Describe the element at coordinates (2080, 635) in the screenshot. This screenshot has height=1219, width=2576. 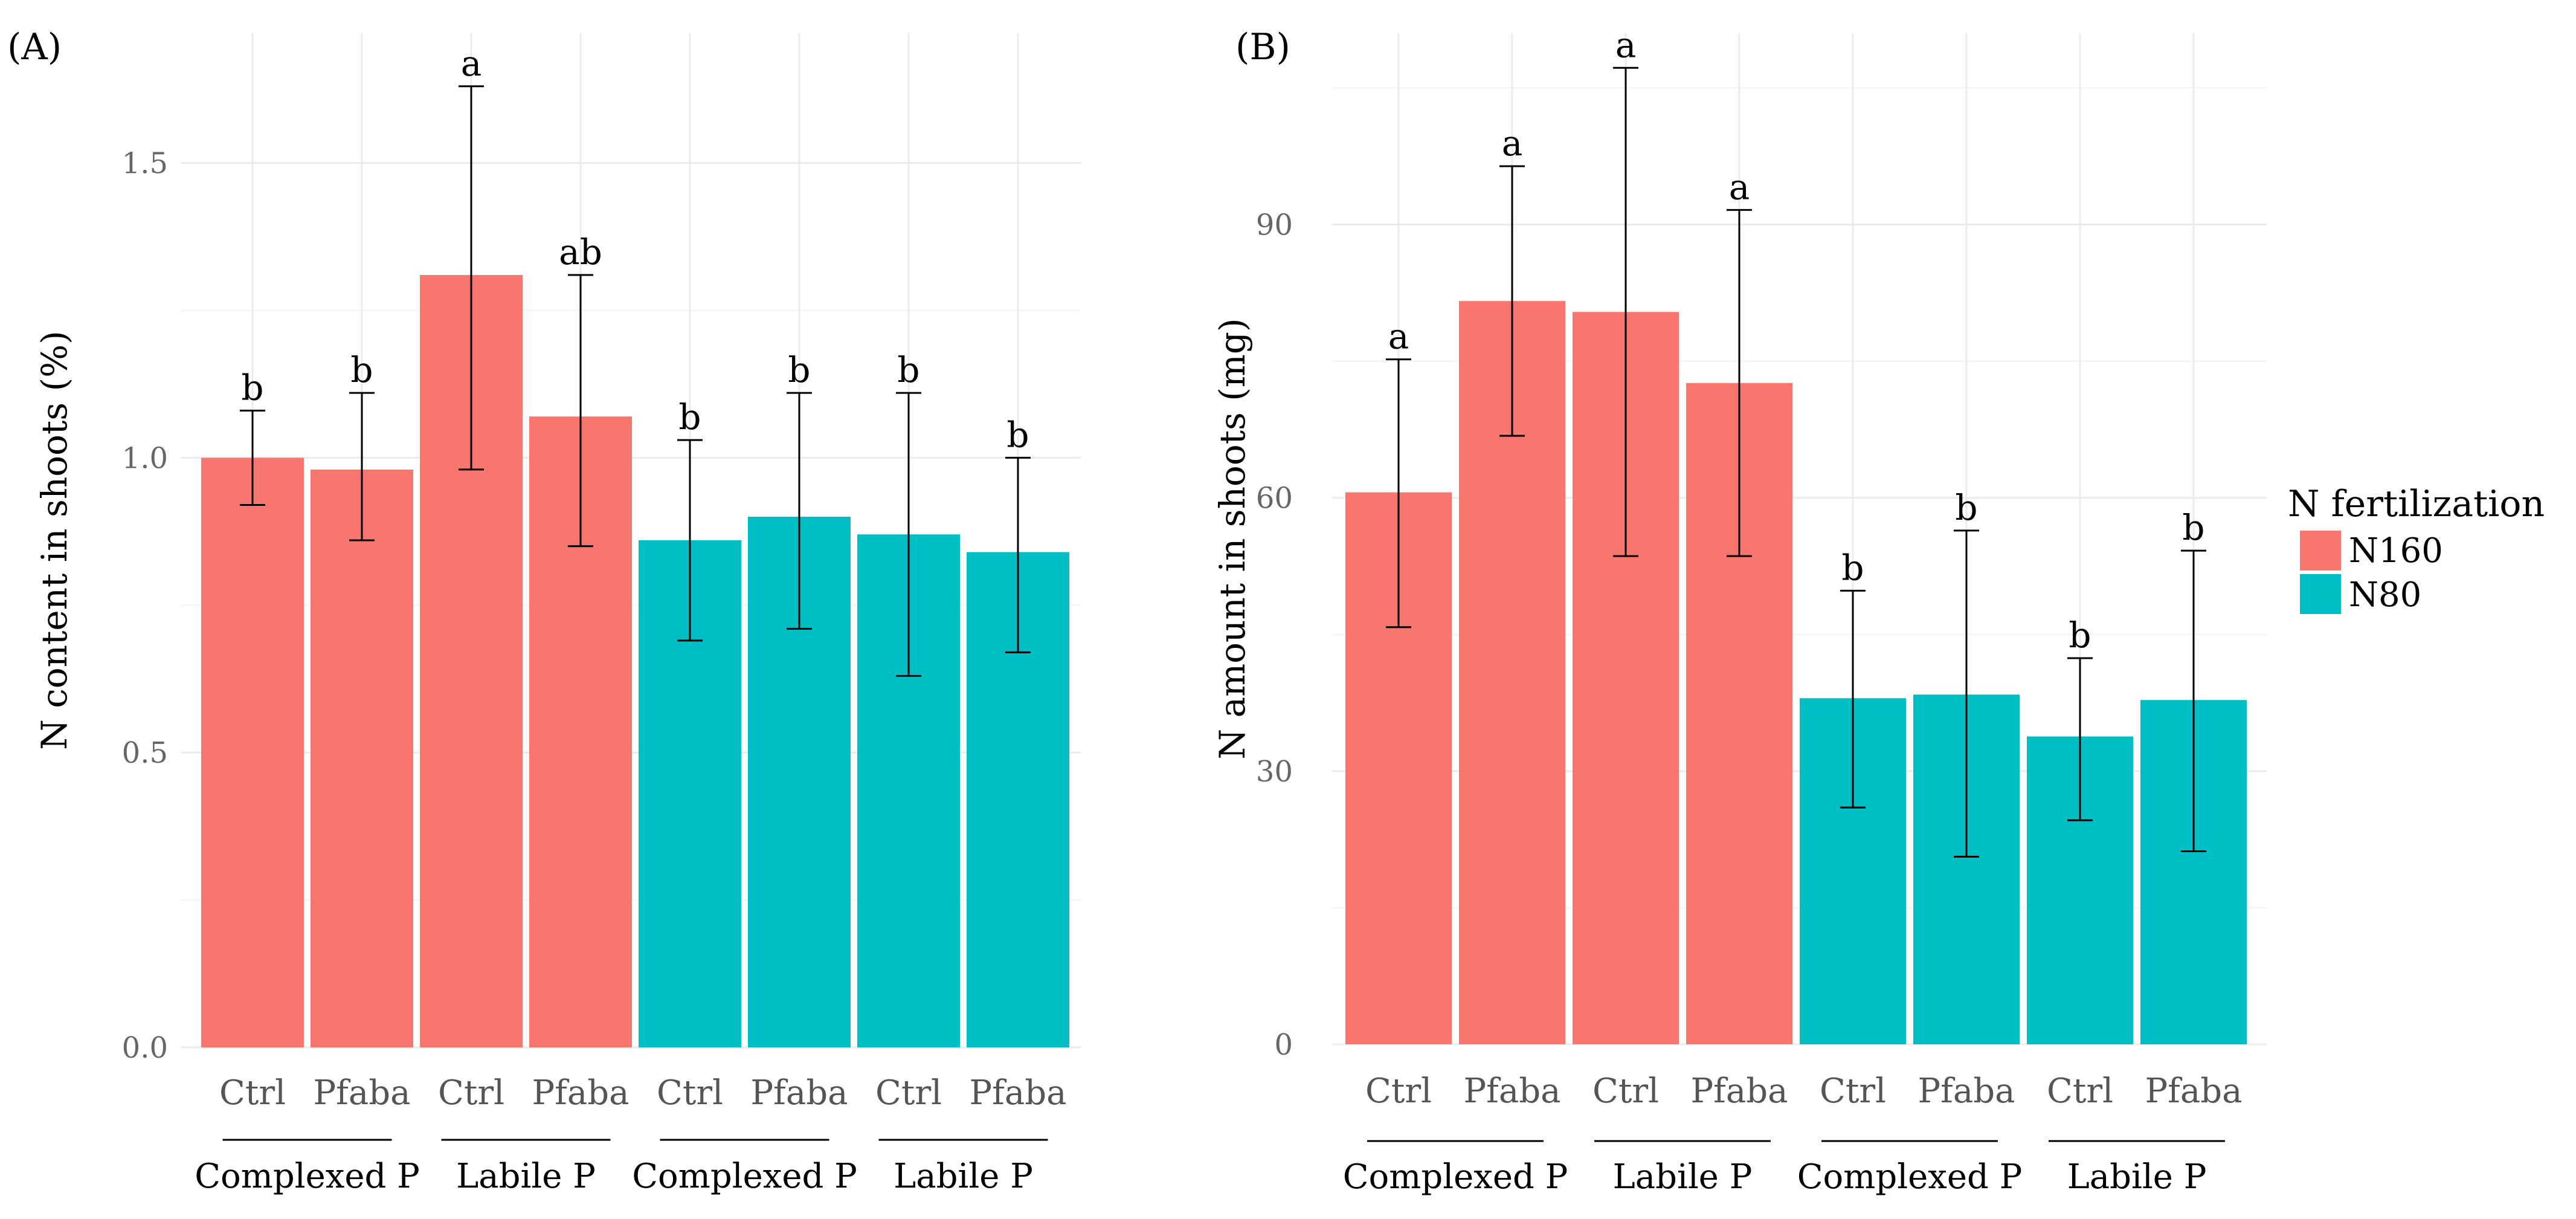
I see `panel-b-sig-letter-6: b` at that location.